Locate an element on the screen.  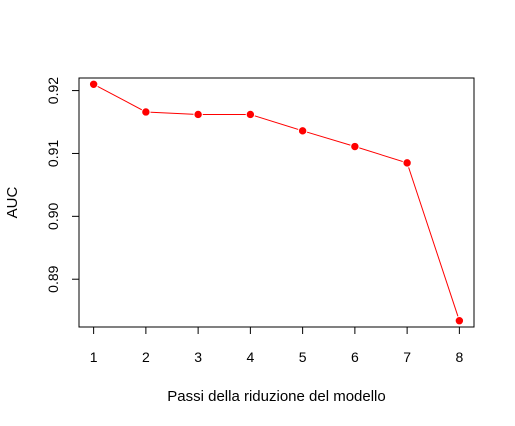
y-tick-label: 0.91 is located at coordinates (53, 153).